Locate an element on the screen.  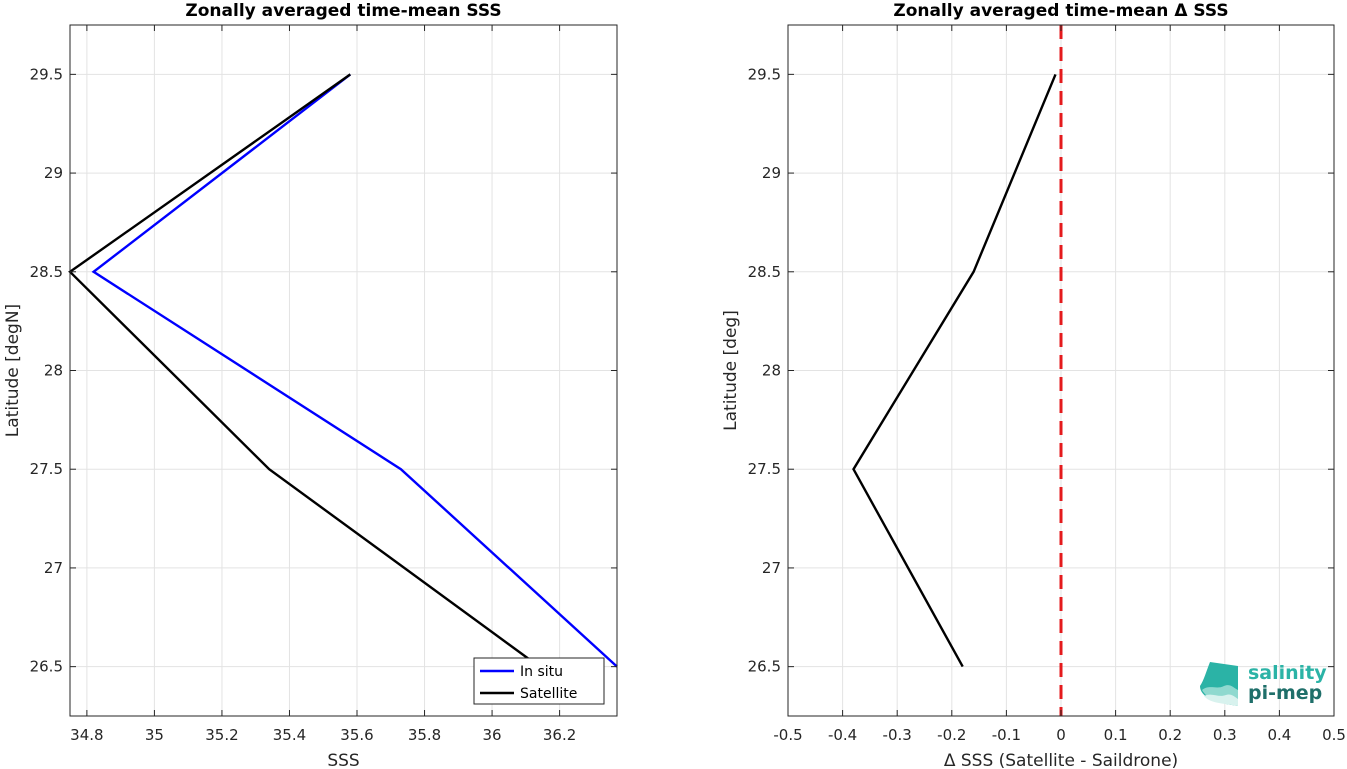
x-tick-label: 35.6 is located at coordinates (356, 735).